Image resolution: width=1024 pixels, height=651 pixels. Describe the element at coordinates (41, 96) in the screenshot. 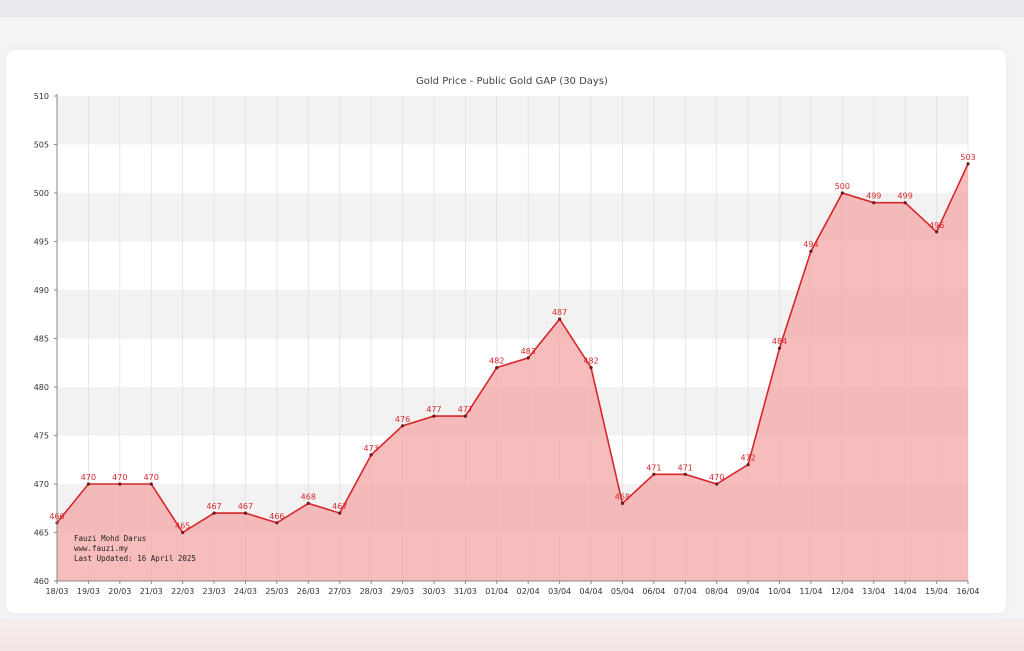

I see `y-tick-label: 510` at that location.